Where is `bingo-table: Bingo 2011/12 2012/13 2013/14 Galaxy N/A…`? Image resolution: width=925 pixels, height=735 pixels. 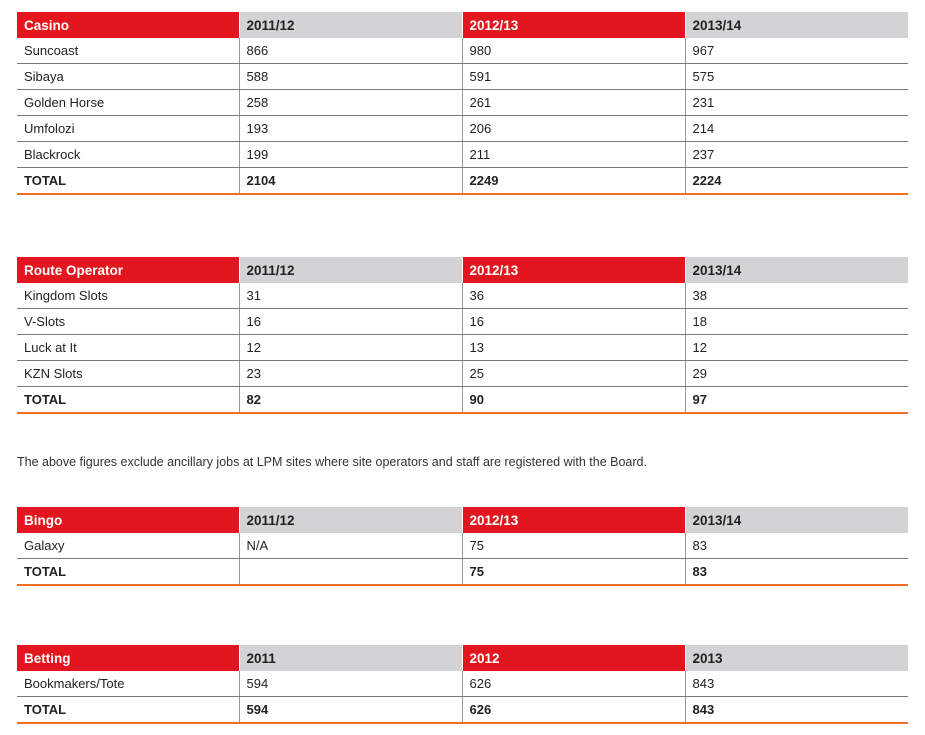
bingo-table: Bingo 2011/12 2012/13 2013/14 Galaxy N/A… is located at coordinates (462, 546).